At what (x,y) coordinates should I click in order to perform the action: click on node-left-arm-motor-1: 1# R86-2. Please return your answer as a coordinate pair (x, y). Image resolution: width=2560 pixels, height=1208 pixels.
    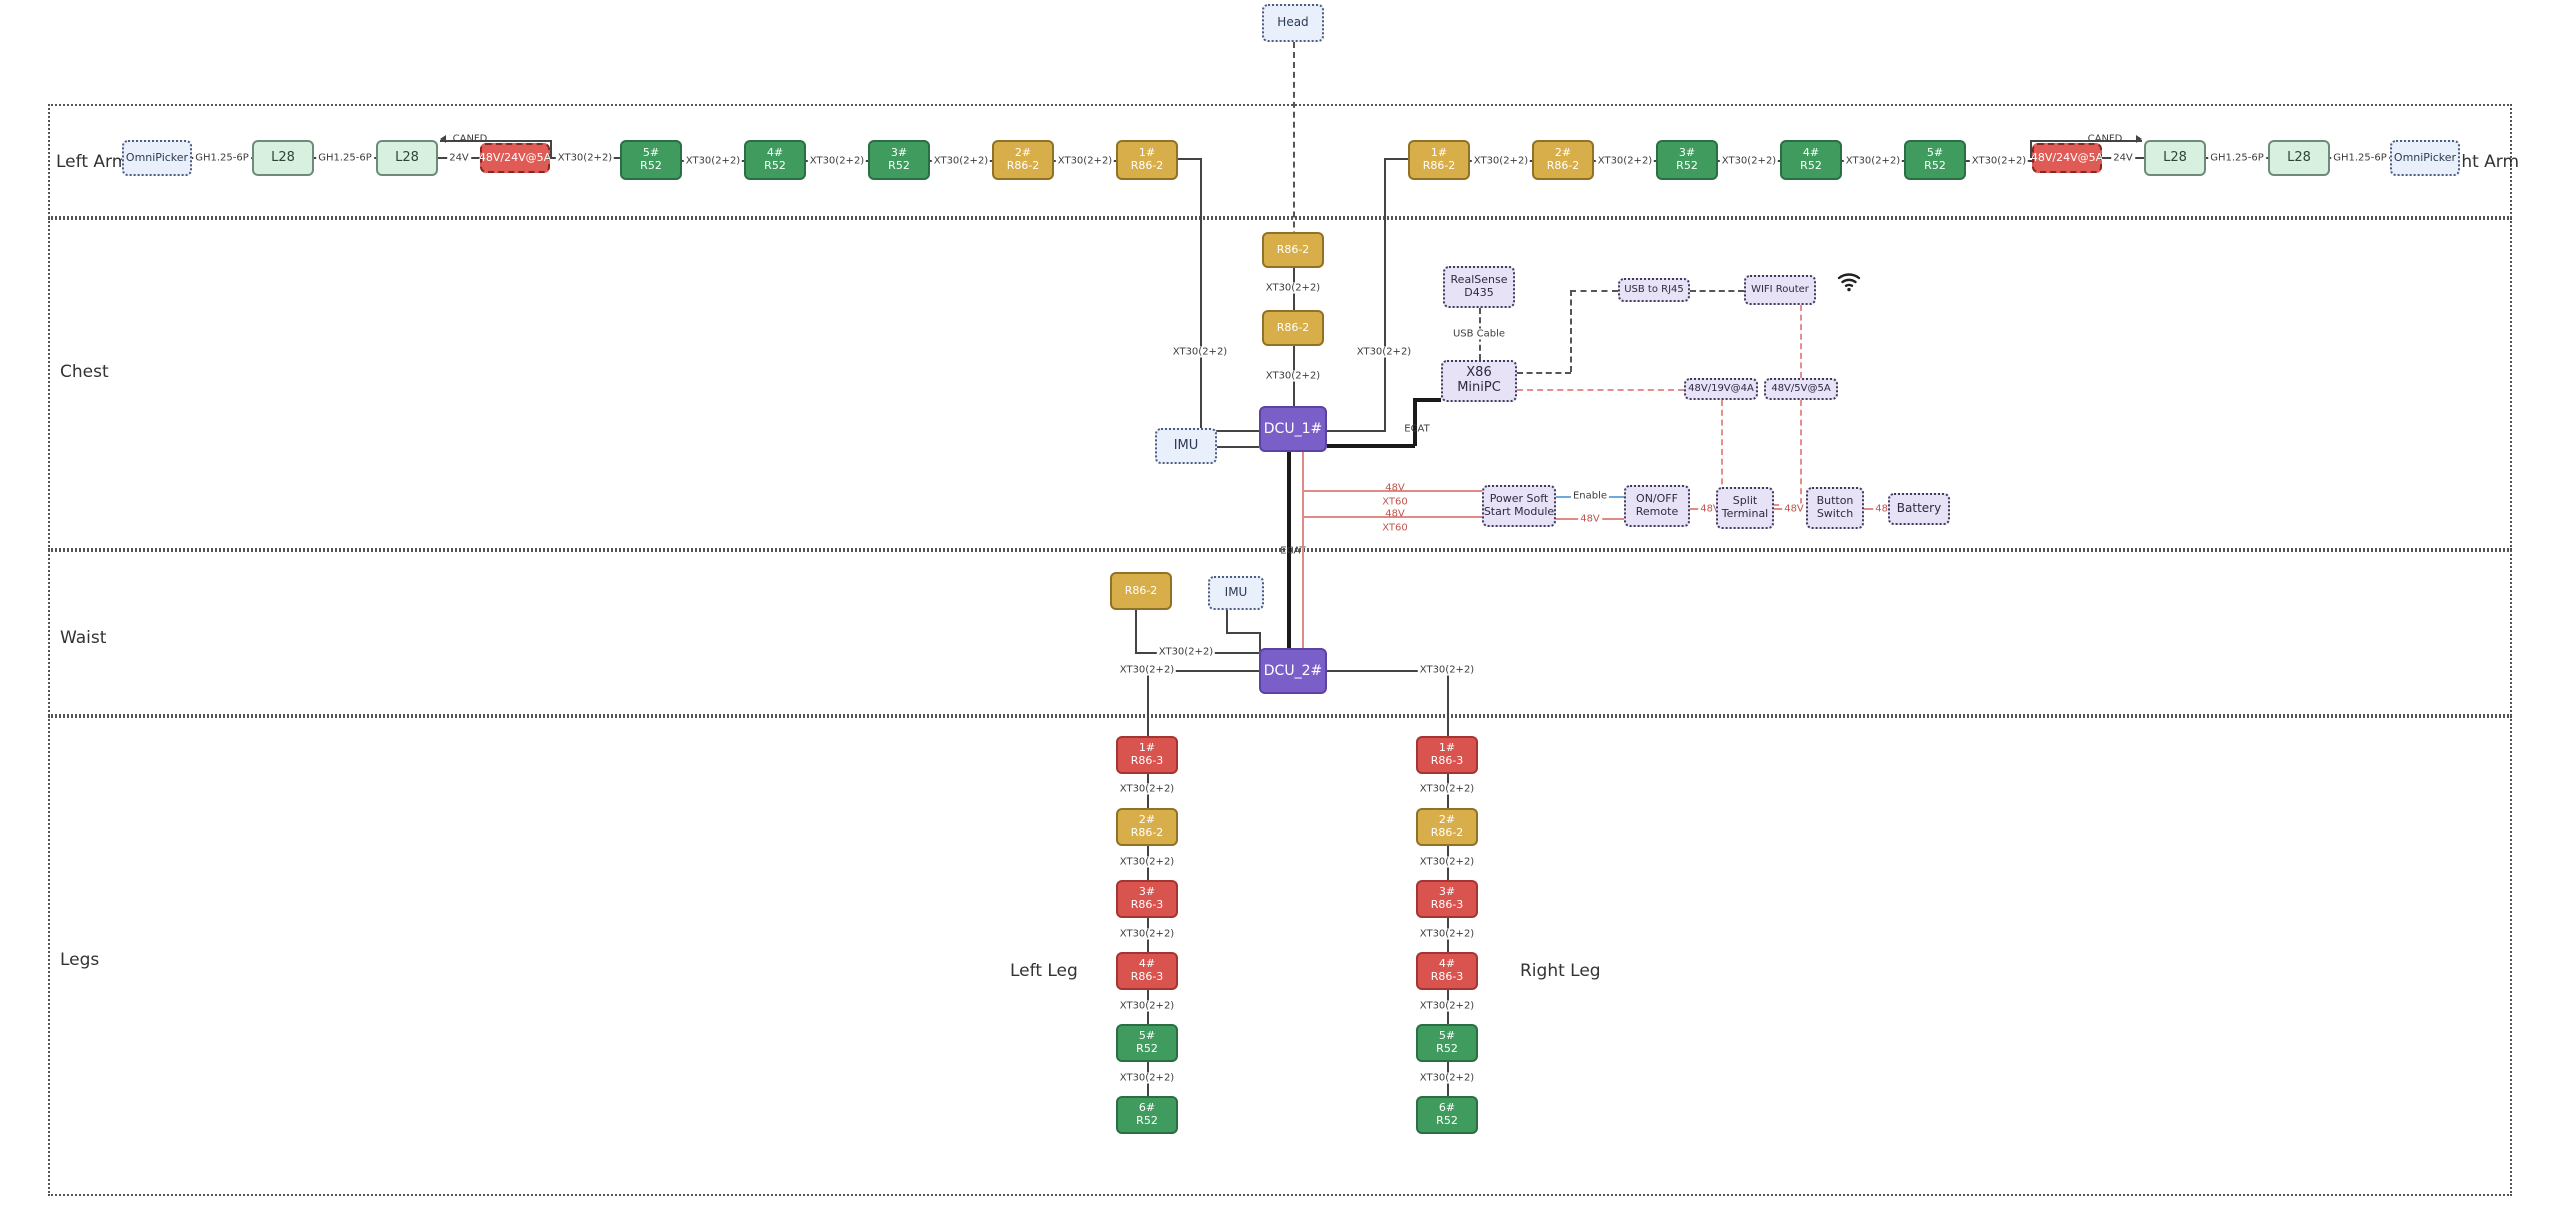
    Looking at the image, I should click on (1147, 160).